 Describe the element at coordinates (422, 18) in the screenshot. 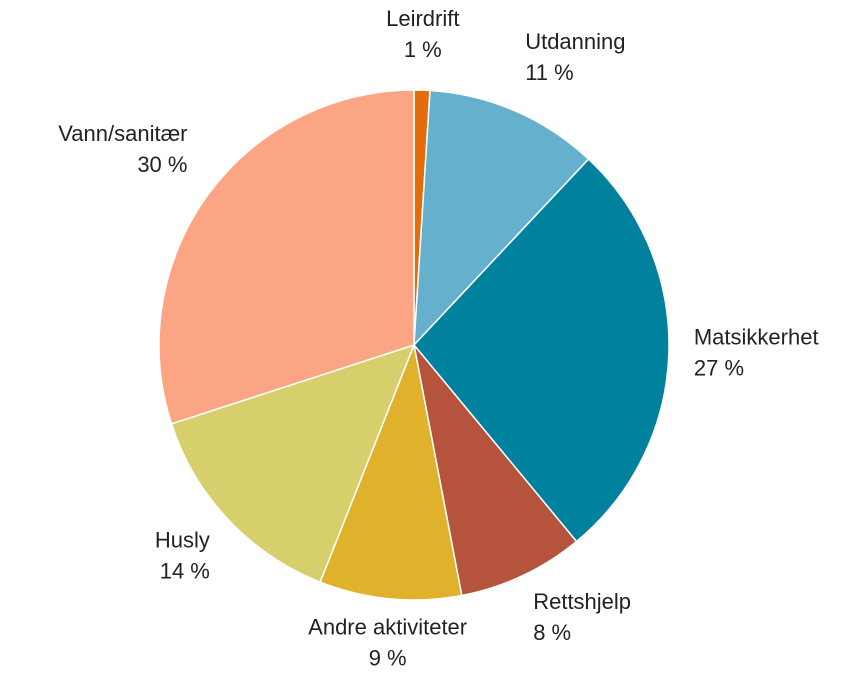

I see `slice-label: Leirdrift` at that location.